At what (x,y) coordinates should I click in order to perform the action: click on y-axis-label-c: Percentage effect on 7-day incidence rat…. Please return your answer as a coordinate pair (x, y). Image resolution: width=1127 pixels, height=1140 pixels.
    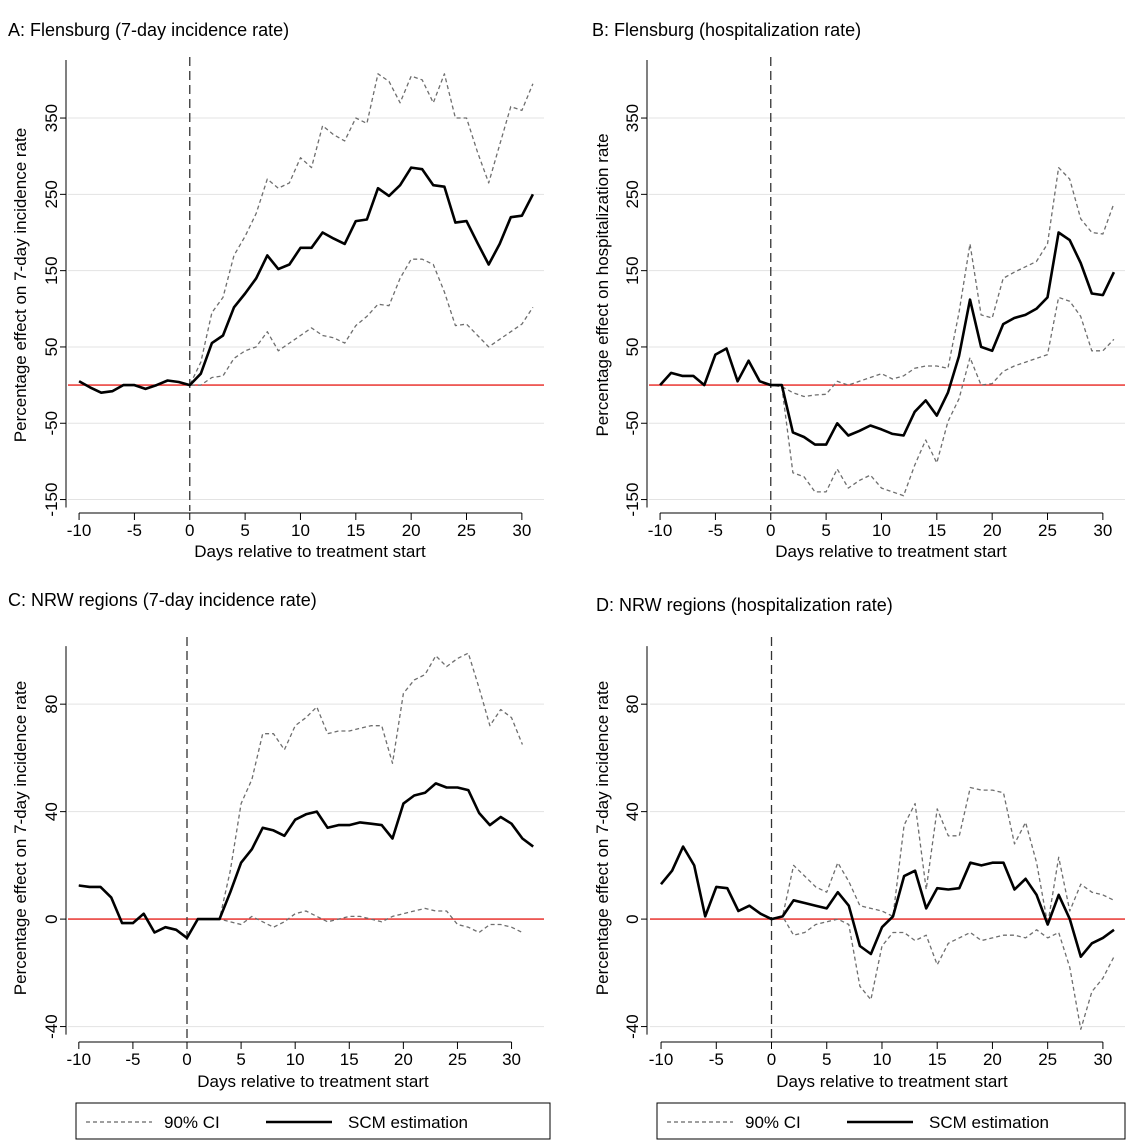
    Looking at the image, I should click on (20, 838).